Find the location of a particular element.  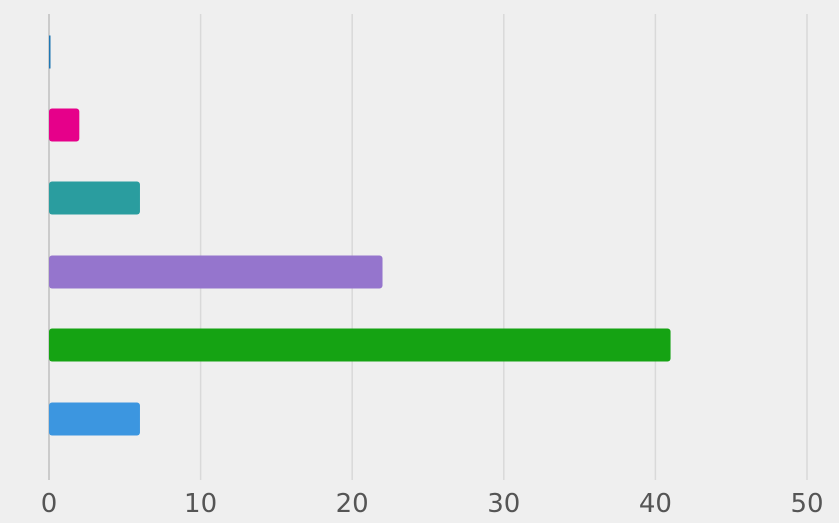

x-tick-label: 0 is located at coordinates (49, 504).